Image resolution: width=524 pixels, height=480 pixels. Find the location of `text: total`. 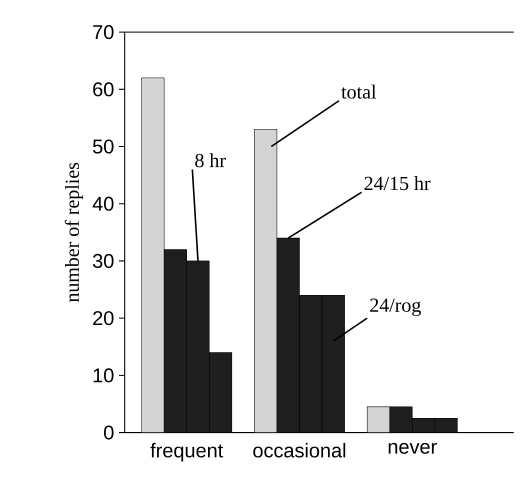

text: total is located at coordinates (358, 91).